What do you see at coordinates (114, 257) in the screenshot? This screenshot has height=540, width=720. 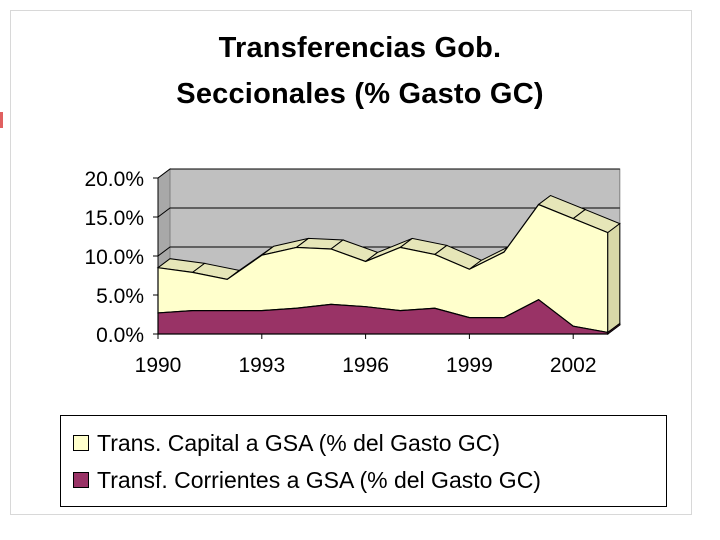 I see `y-tick-label: 10.0%` at bounding box center [114, 257].